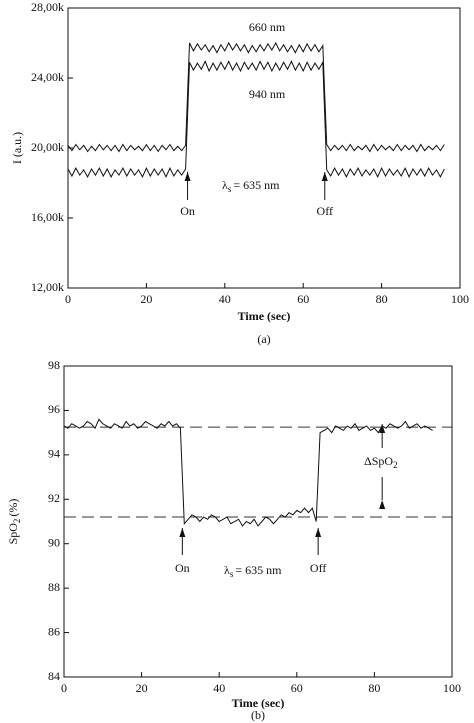 This screenshot has width=474, height=723. I want to click on series-label: 940 nm, so click(267, 94).